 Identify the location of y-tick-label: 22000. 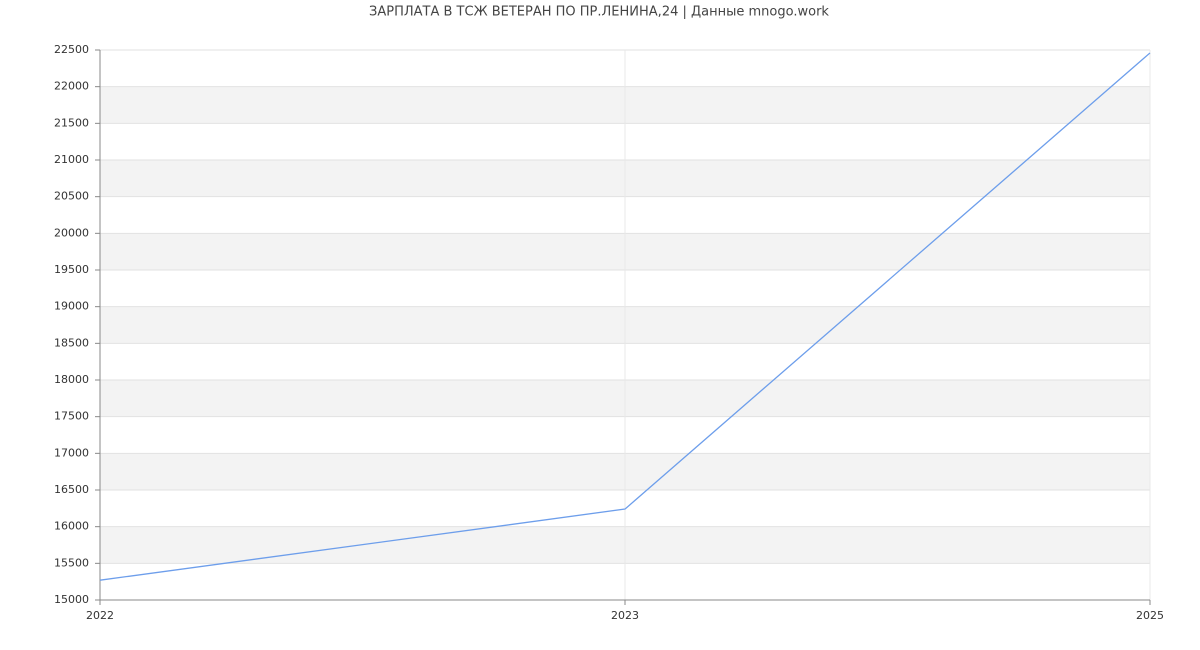
(71, 86).